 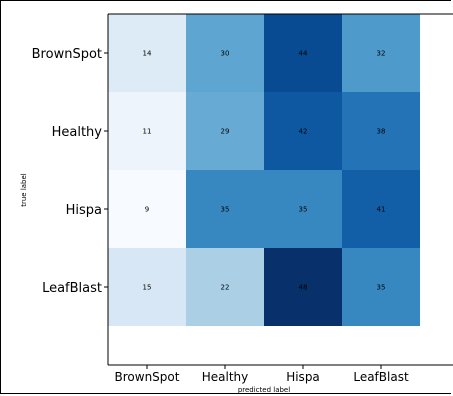 What do you see at coordinates (381, 377) in the screenshot?
I see `x-tick-label: LeafBlast` at bounding box center [381, 377].